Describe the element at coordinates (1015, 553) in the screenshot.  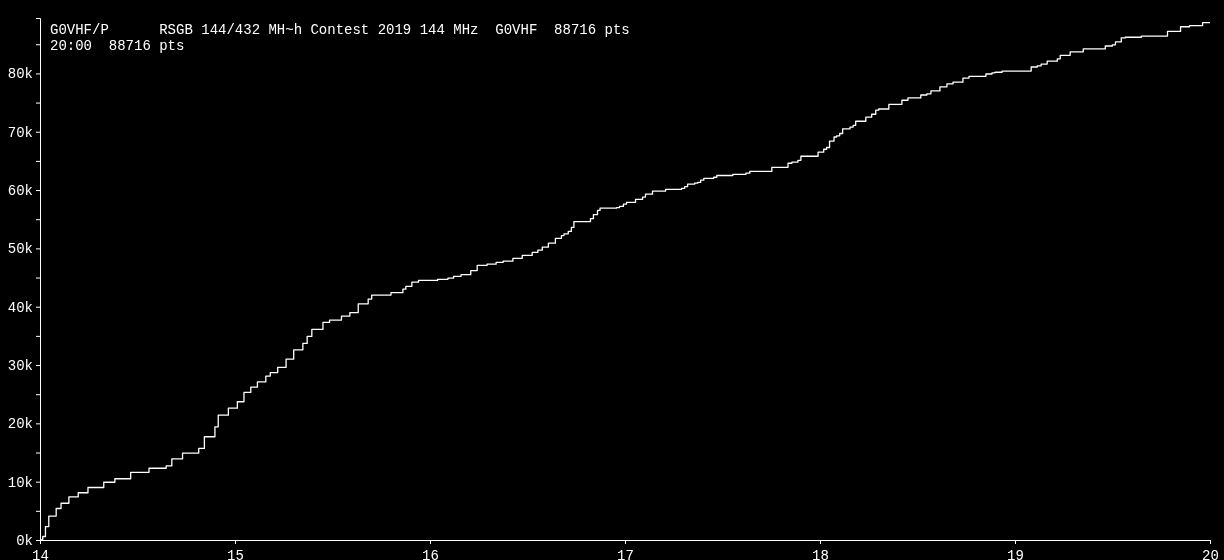
I see `x-tick-label: 19` at that location.